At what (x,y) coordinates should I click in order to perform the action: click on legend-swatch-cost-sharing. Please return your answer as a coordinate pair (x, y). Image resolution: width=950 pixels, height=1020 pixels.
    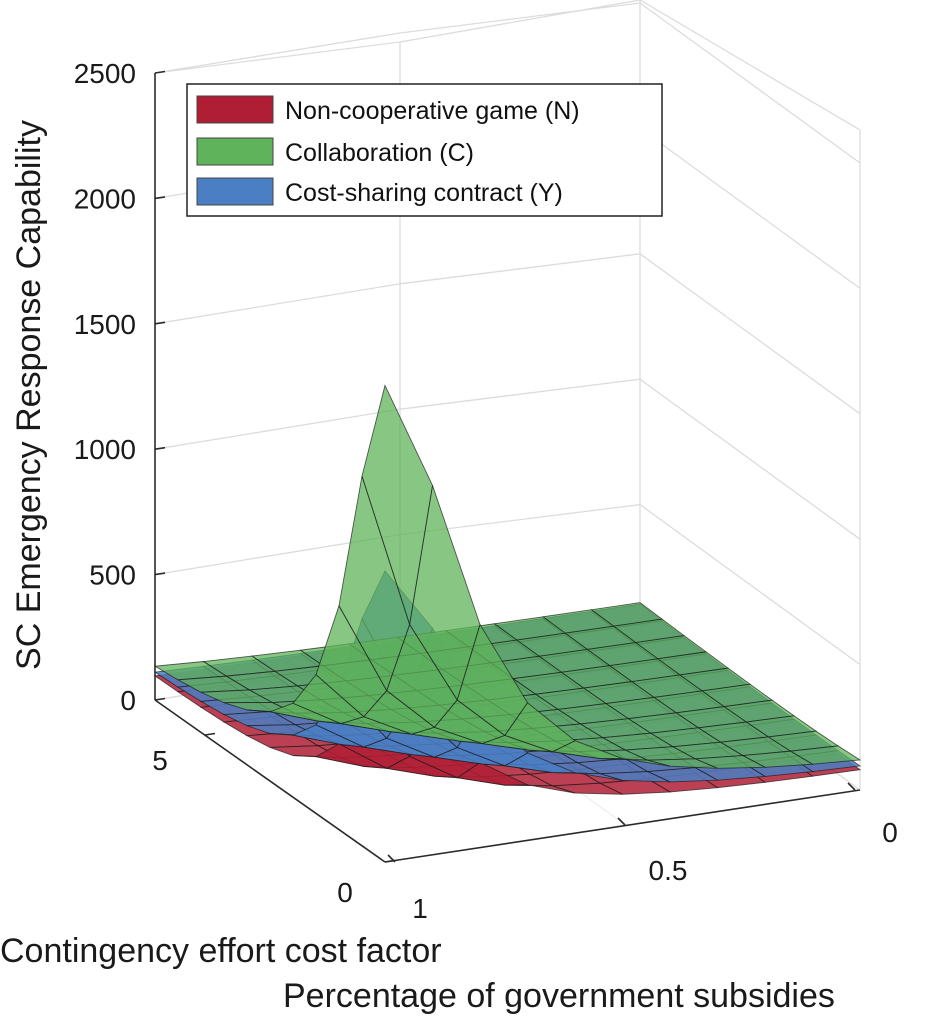
    Looking at the image, I should click on (235, 191).